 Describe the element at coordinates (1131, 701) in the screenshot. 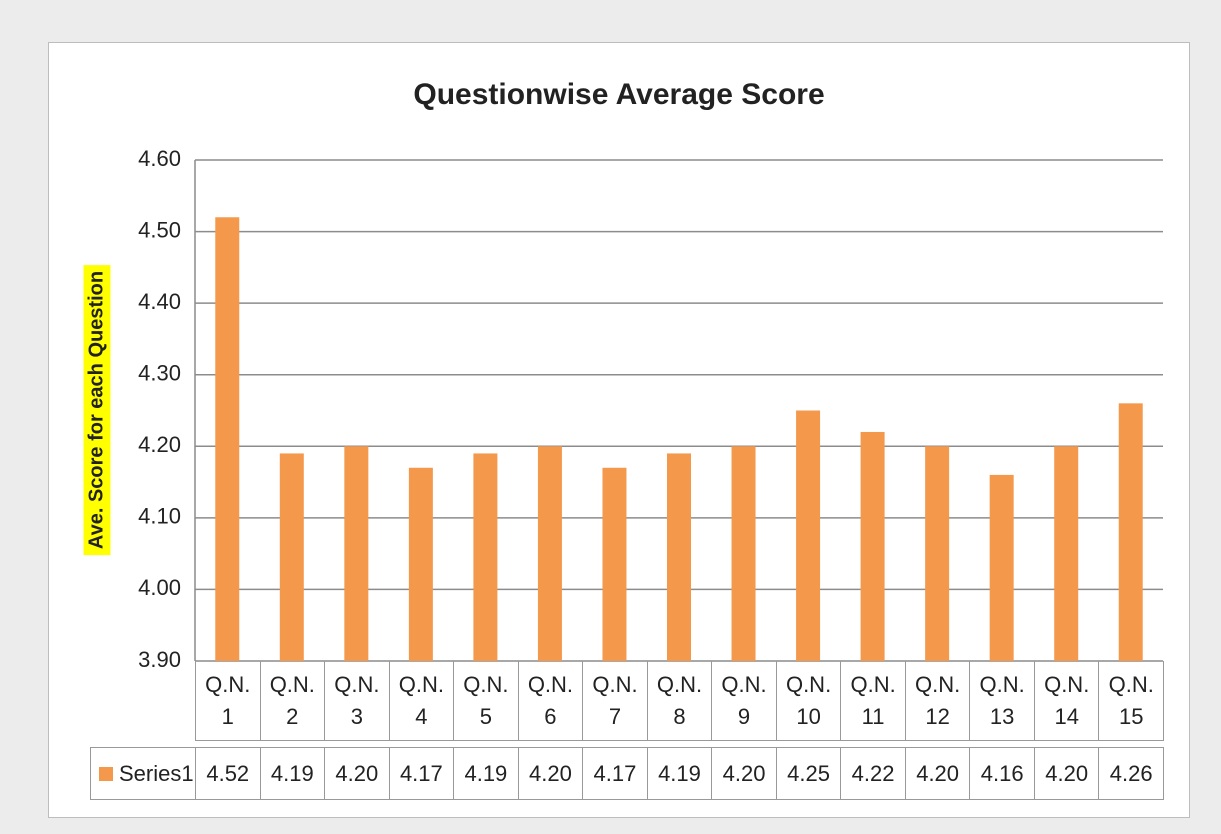

I see `x-tick-label: Q.N. 15` at that location.